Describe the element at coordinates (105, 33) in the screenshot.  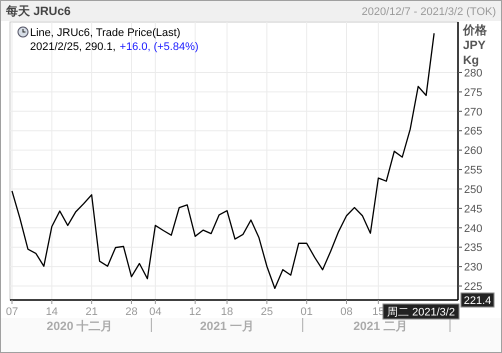
I see `text: Line, JRUc6, Trade Price(Last)` at that location.